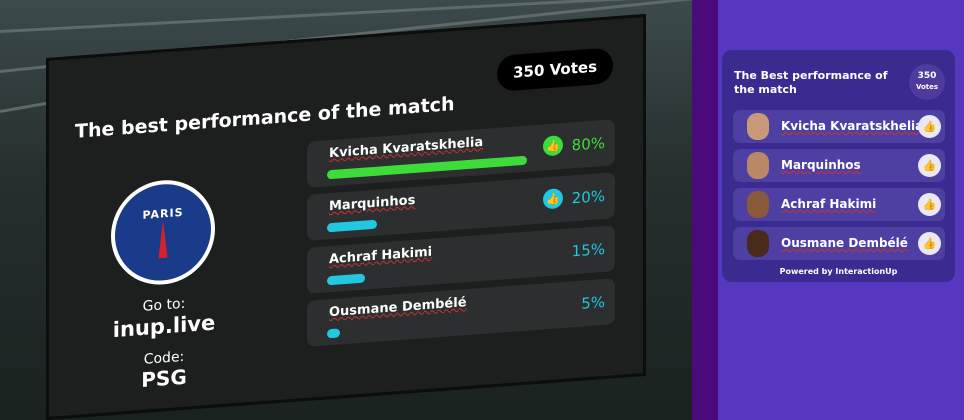 This screenshot has height=420, width=964. Describe the element at coordinates (844, 243) in the screenshot. I see `player-name: Ousmane Dembélé` at that location.